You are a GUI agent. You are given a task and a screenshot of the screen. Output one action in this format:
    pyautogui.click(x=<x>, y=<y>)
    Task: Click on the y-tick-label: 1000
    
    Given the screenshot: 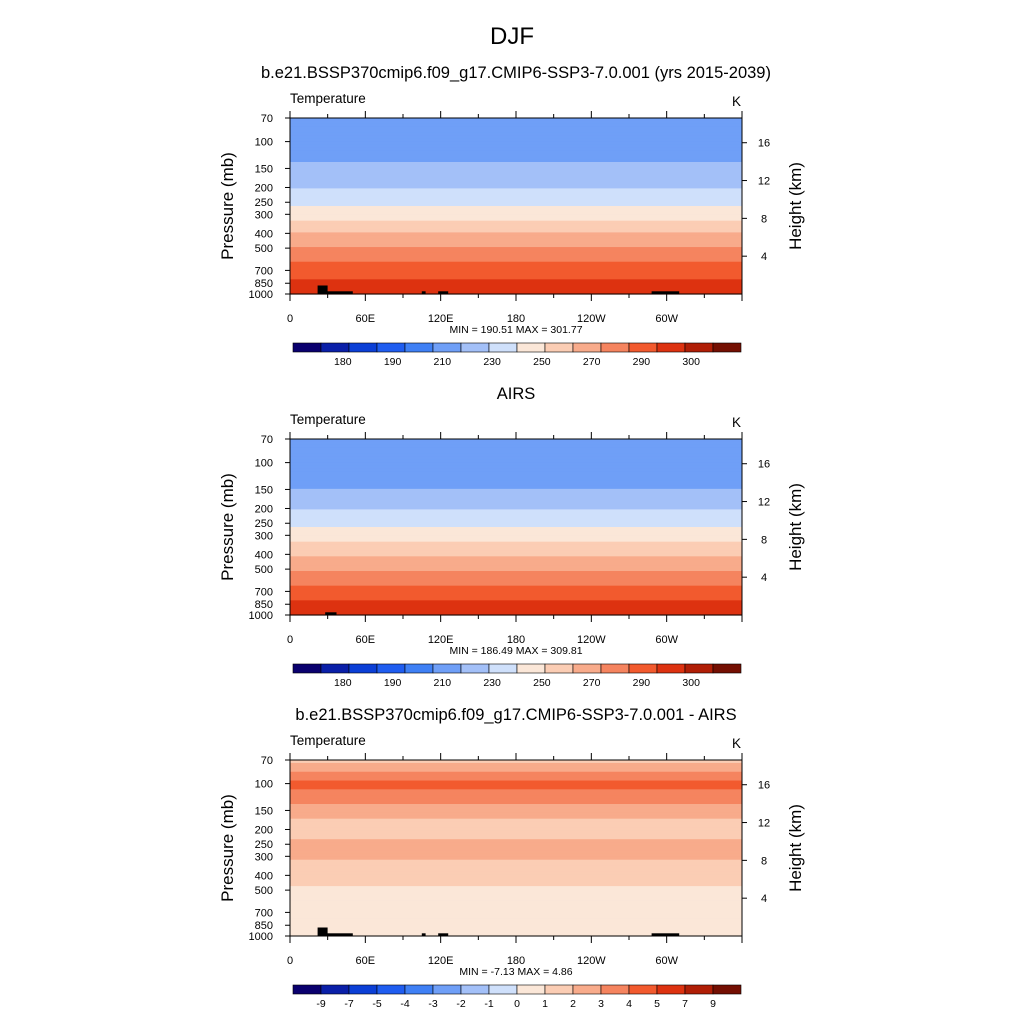 What is the action you would take?
    pyautogui.click(x=261, y=937)
    